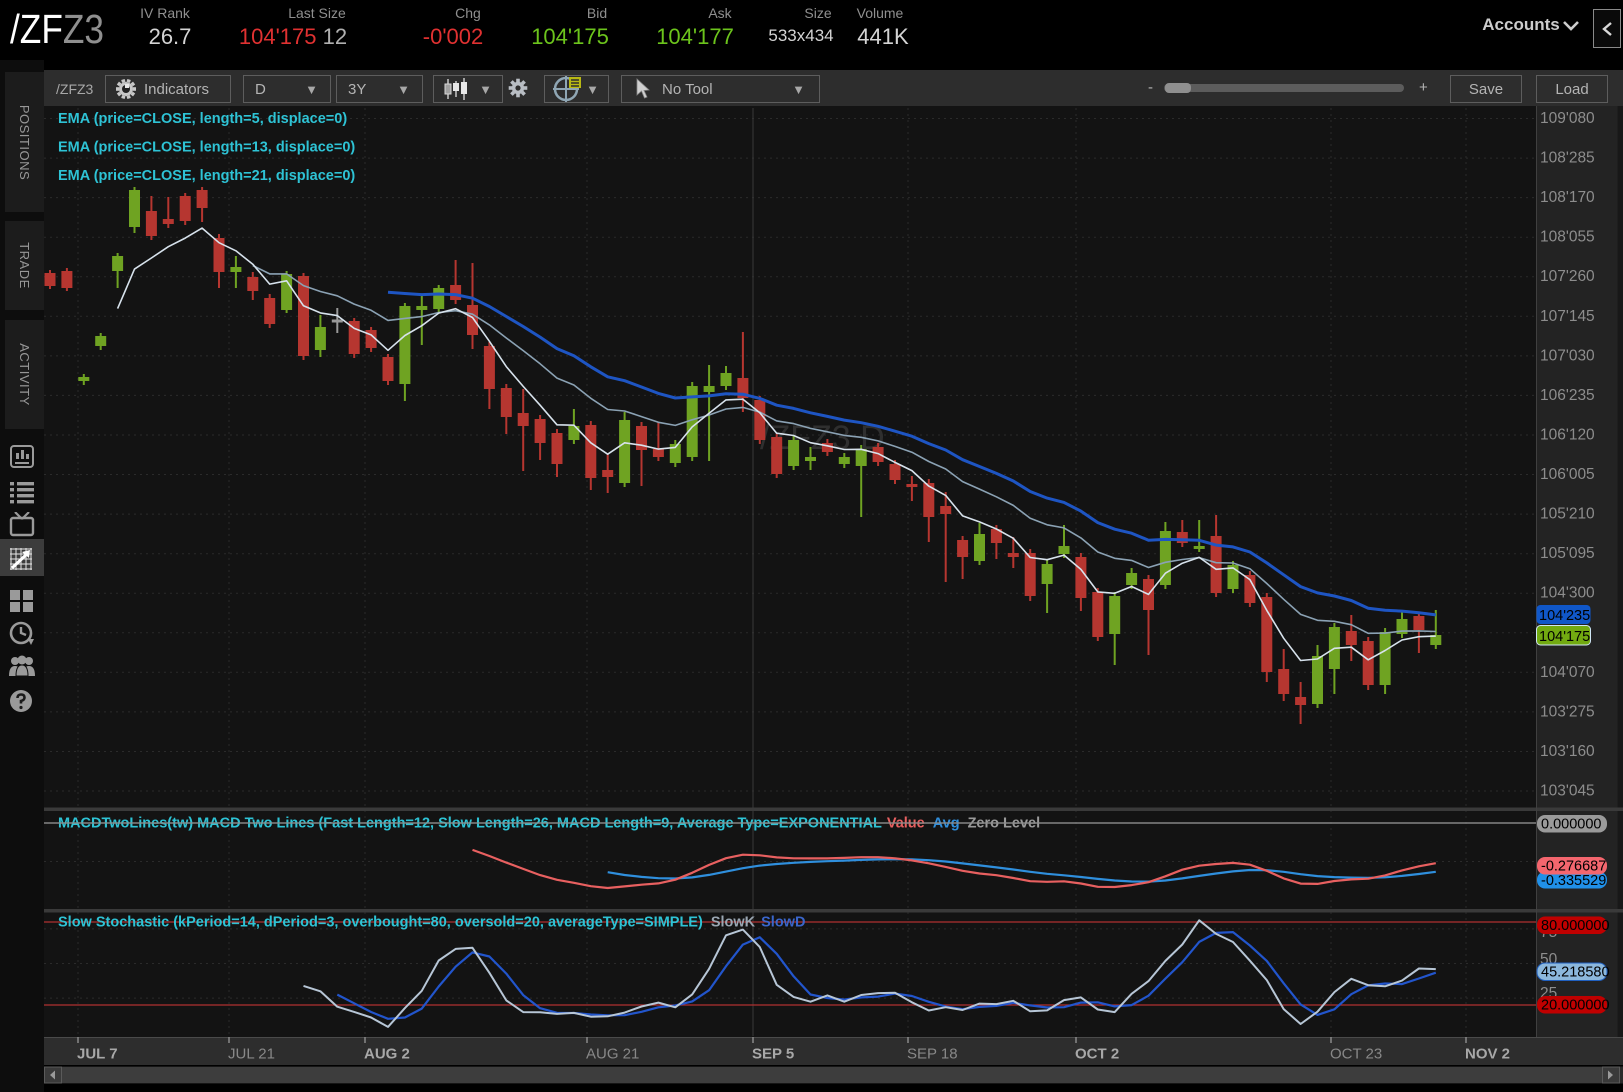 Image resolution: width=1623 pixels, height=1092 pixels. What do you see at coordinates (612, 1054) in the screenshot?
I see `svg-text: AUG 21` at bounding box center [612, 1054].